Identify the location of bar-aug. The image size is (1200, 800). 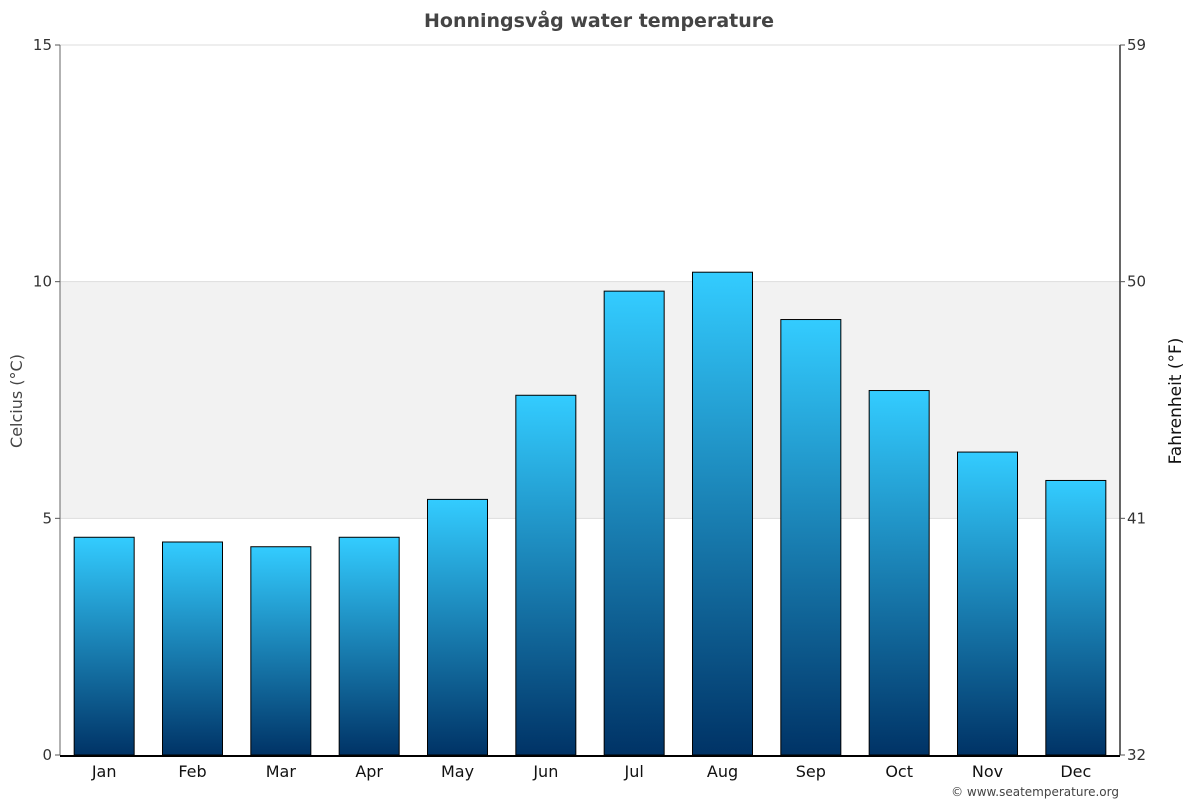
(722, 513).